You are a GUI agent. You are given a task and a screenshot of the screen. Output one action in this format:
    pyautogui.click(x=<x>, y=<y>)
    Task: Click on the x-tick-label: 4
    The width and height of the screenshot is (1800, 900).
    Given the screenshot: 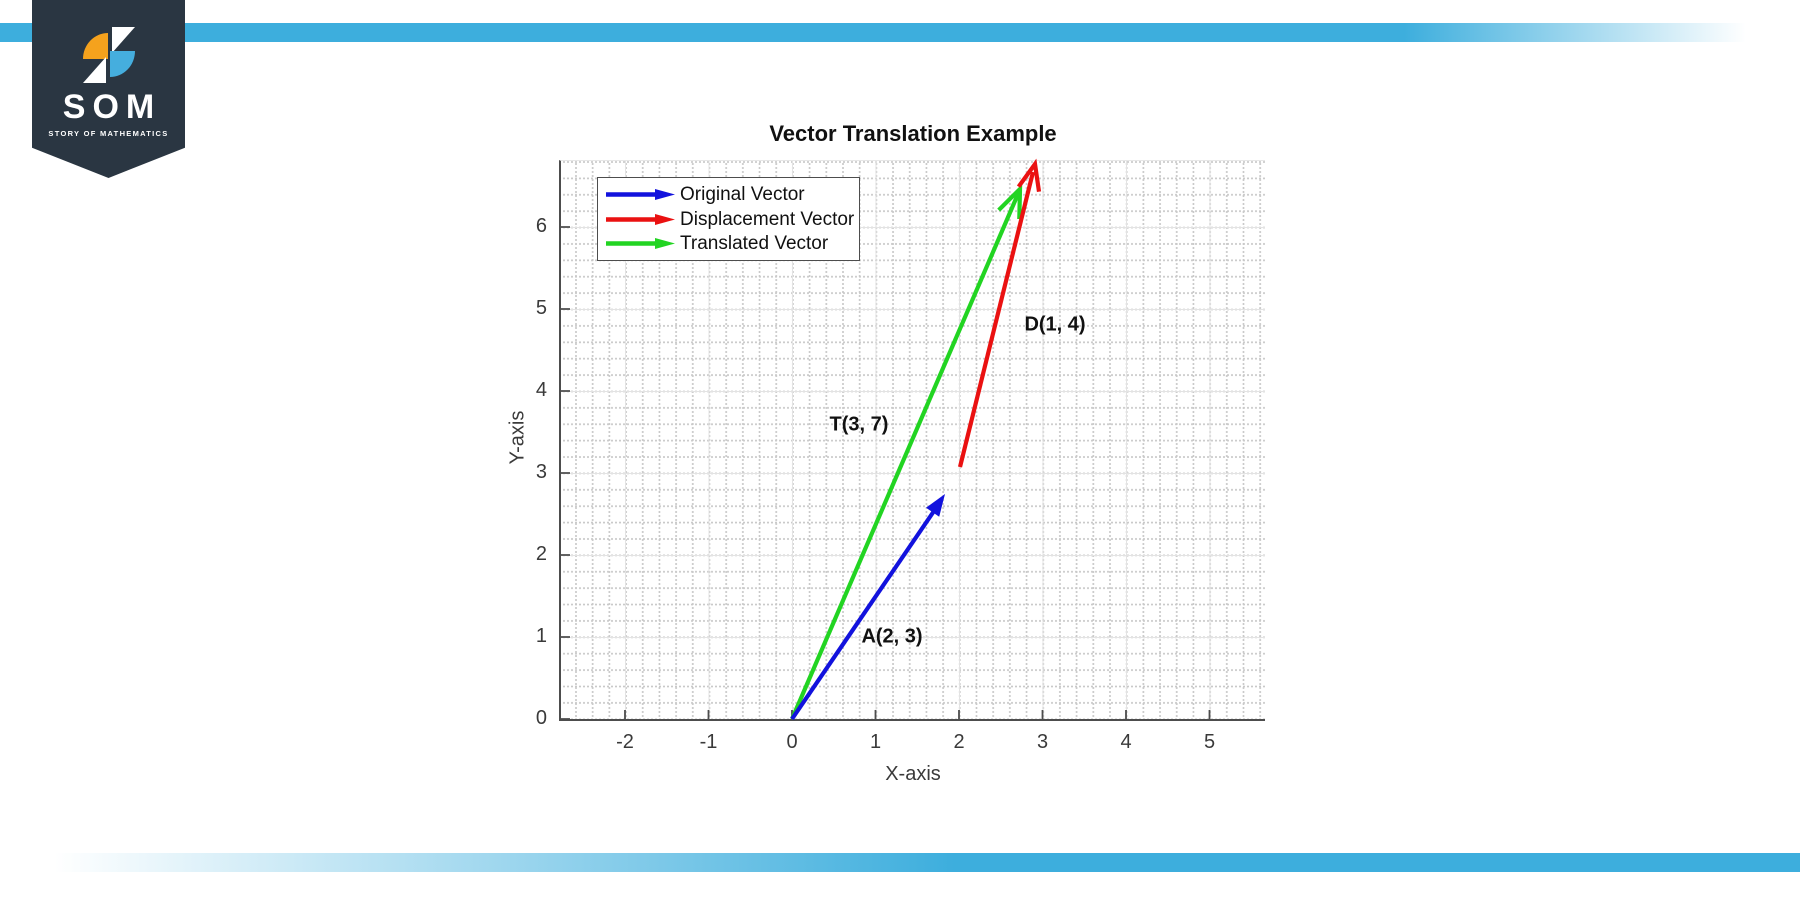 What is the action you would take?
    pyautogui.click(x=1126, y=742)
    